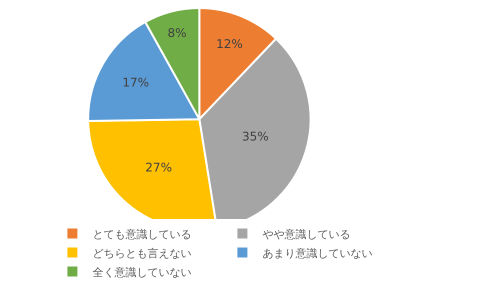 This screenshot has width=484, height=291. Describe the element at coordinates (142, 253) in the screenshot. I see `legend-label: どちらとも言えない` at that location.